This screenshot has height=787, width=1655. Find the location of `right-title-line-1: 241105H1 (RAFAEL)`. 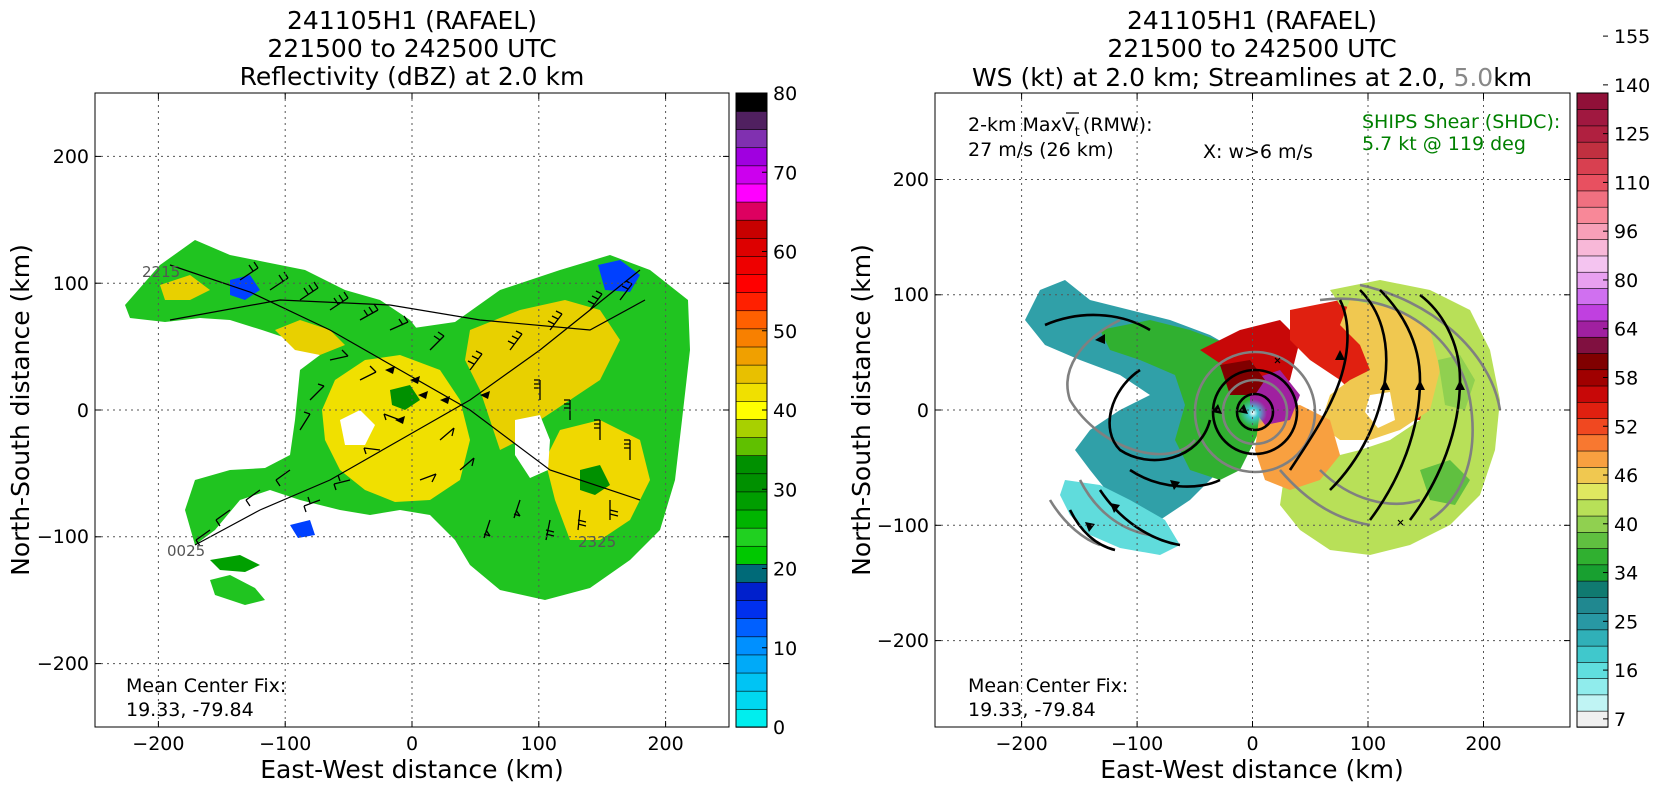

right-title-line-1: 241105H1 (RAFAEL) is located at coordinates (1252, 20).